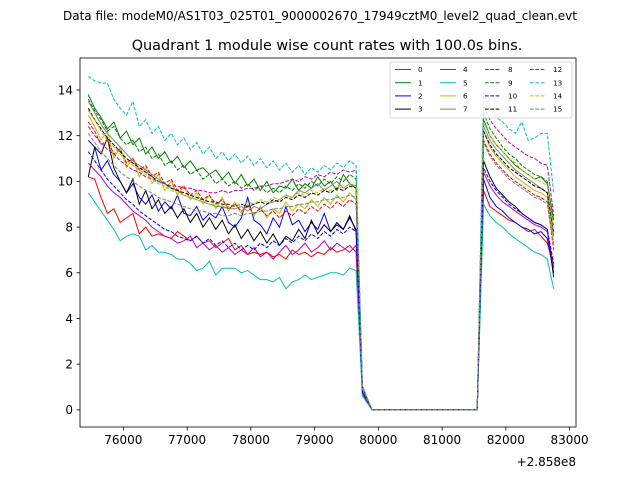 The image size is (640, 480). I want to click on x-tick-label: 76000, so click(123, 440).